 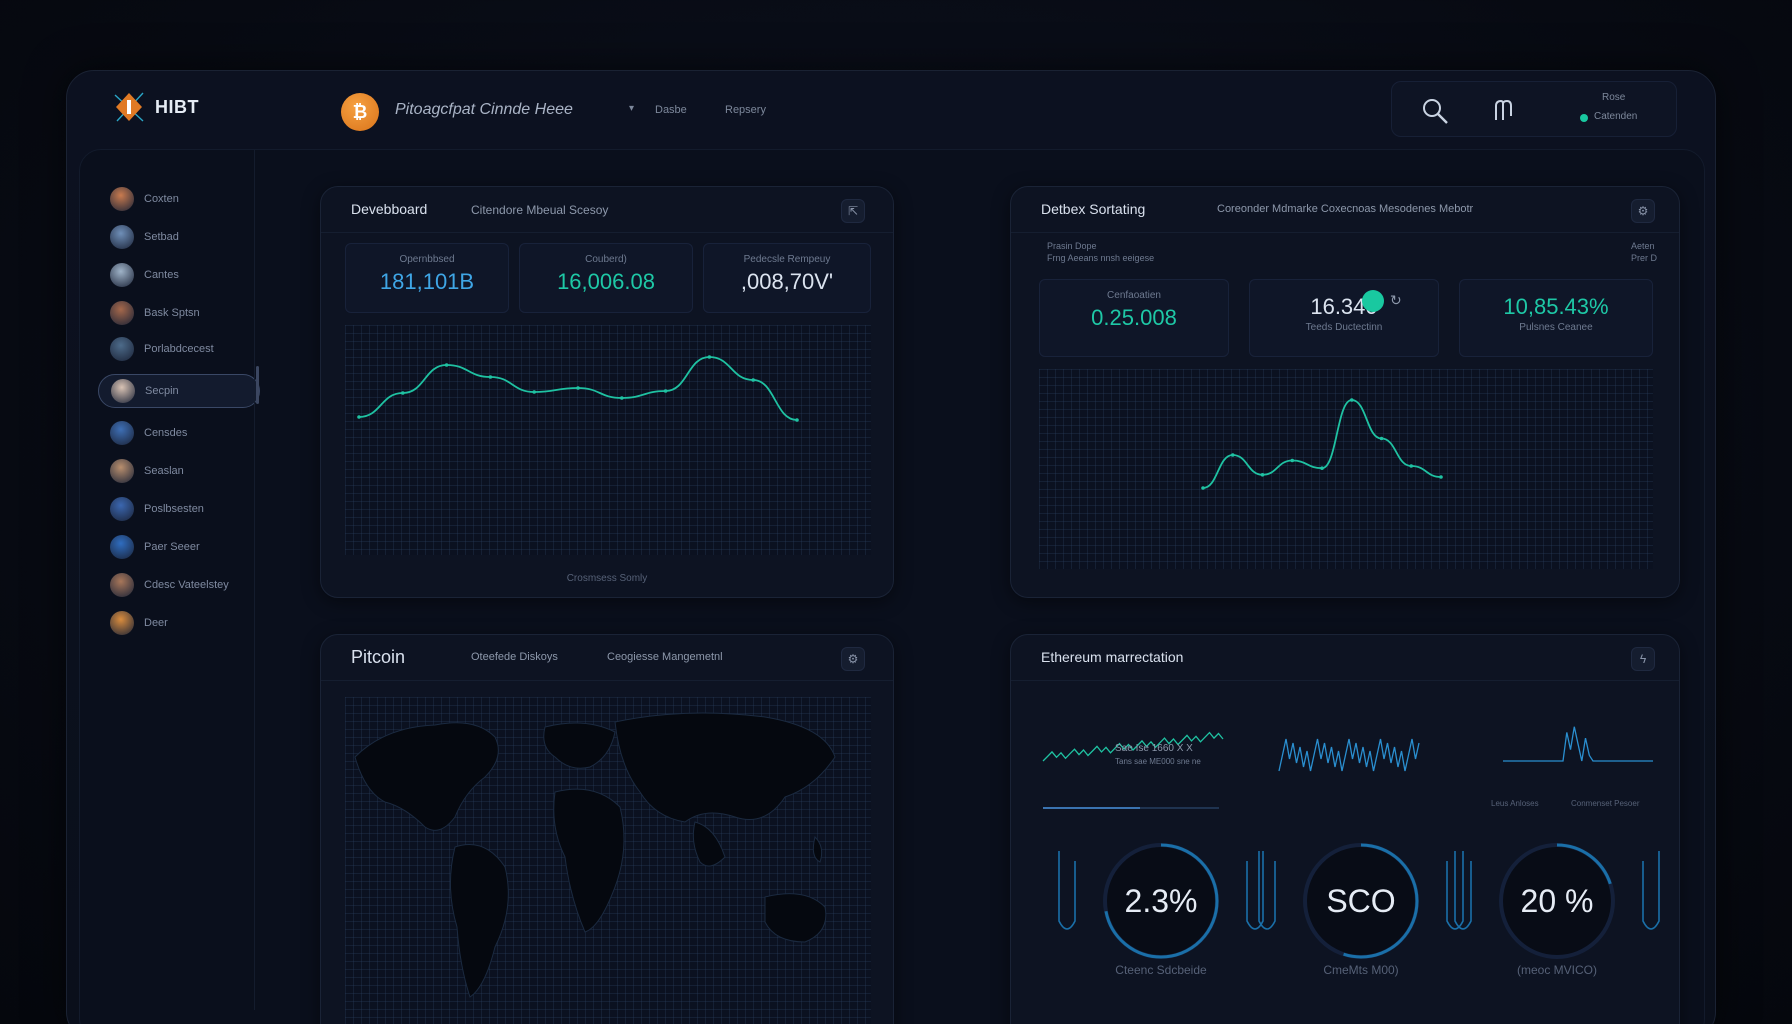 What do you see at coordinates (1361, 970) in the screenshot?
I see `gauge-label: CmeMts M00)` at bounding box center [1361, 970].